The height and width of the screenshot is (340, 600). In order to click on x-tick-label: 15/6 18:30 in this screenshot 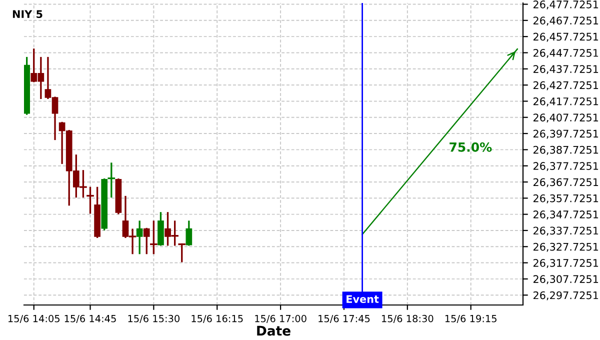, I will do `click(408, 319)`.